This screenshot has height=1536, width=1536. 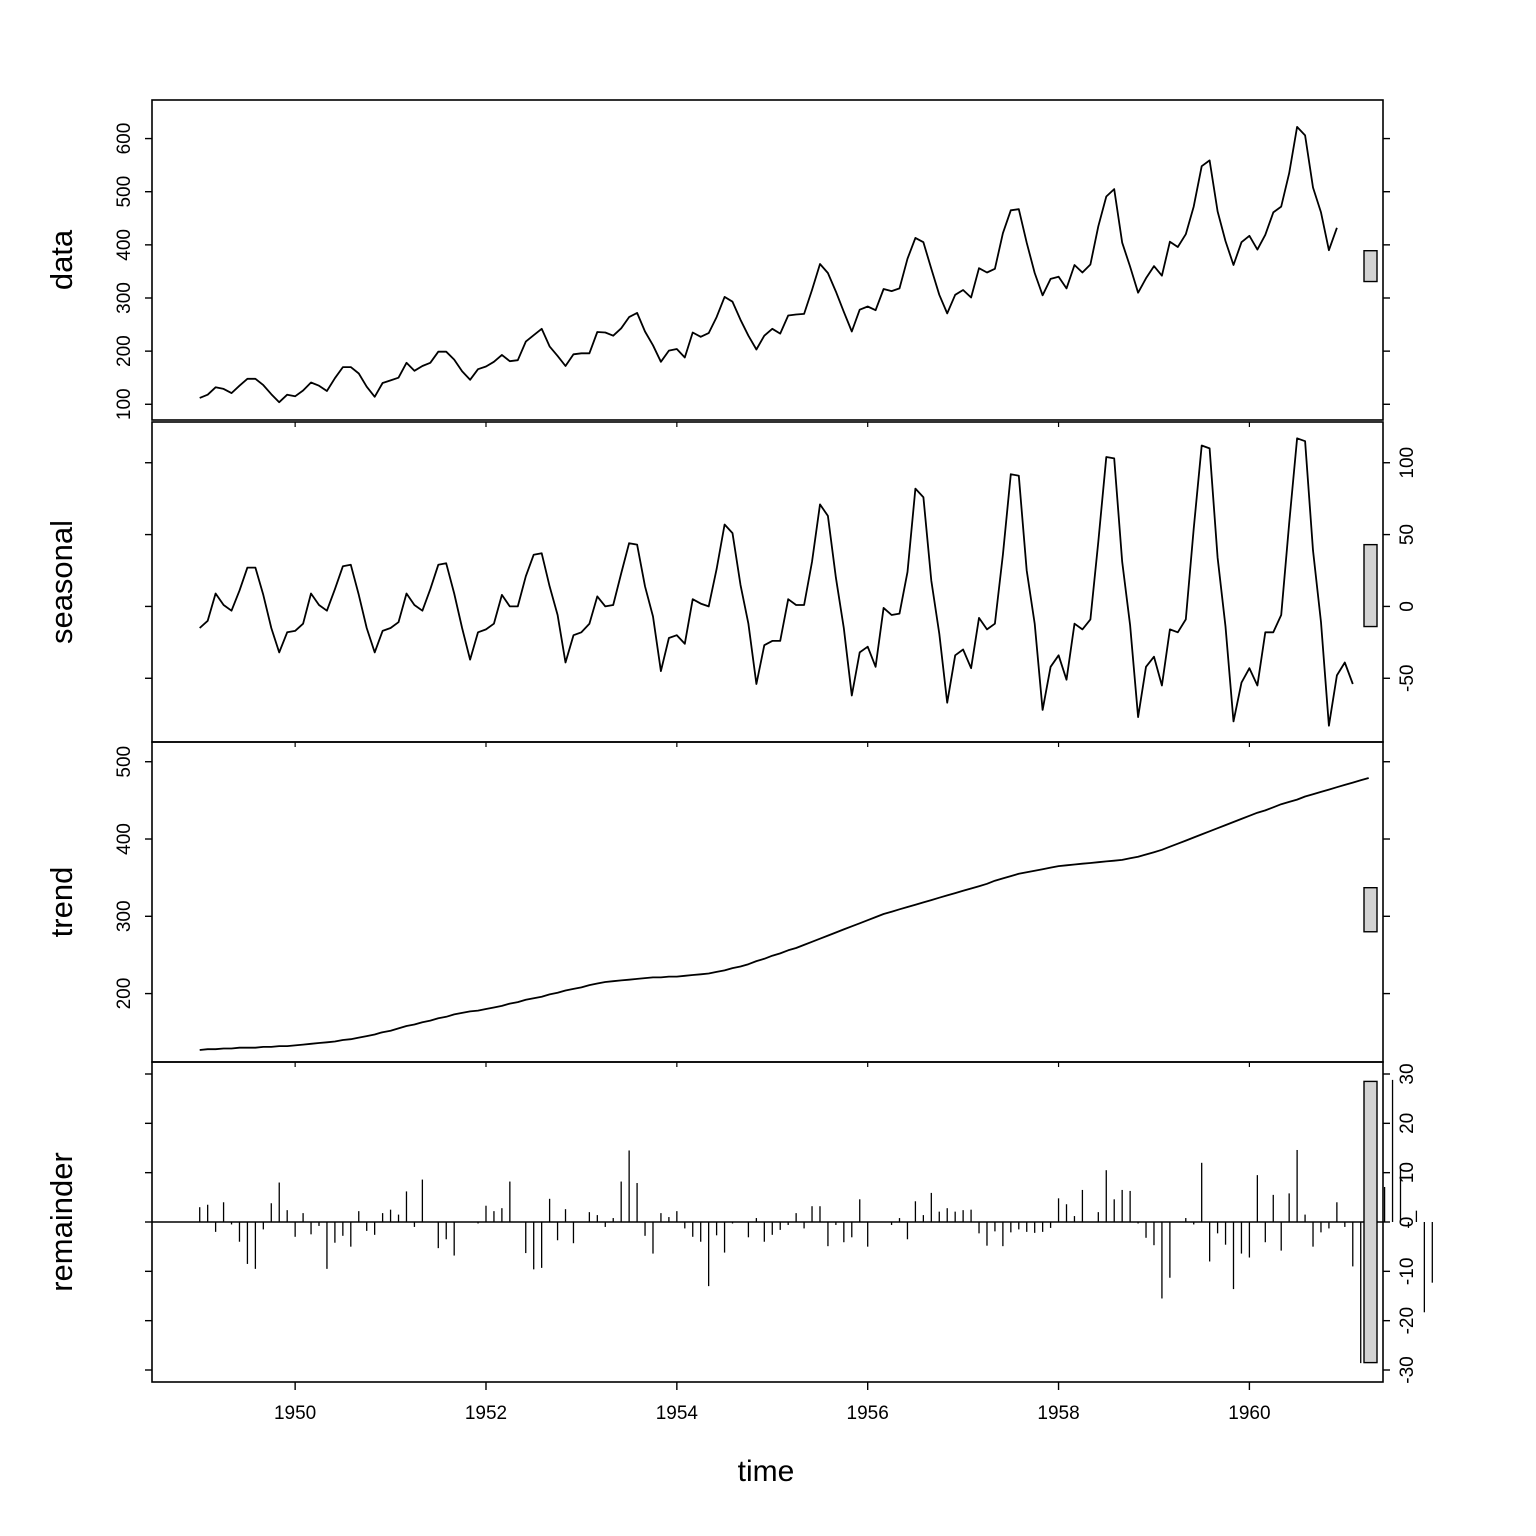 What do you see at coordinates (1407, 1271) in the screenshot?
I see `y-tick-label: -10` at bounding box center [1407, 1271].